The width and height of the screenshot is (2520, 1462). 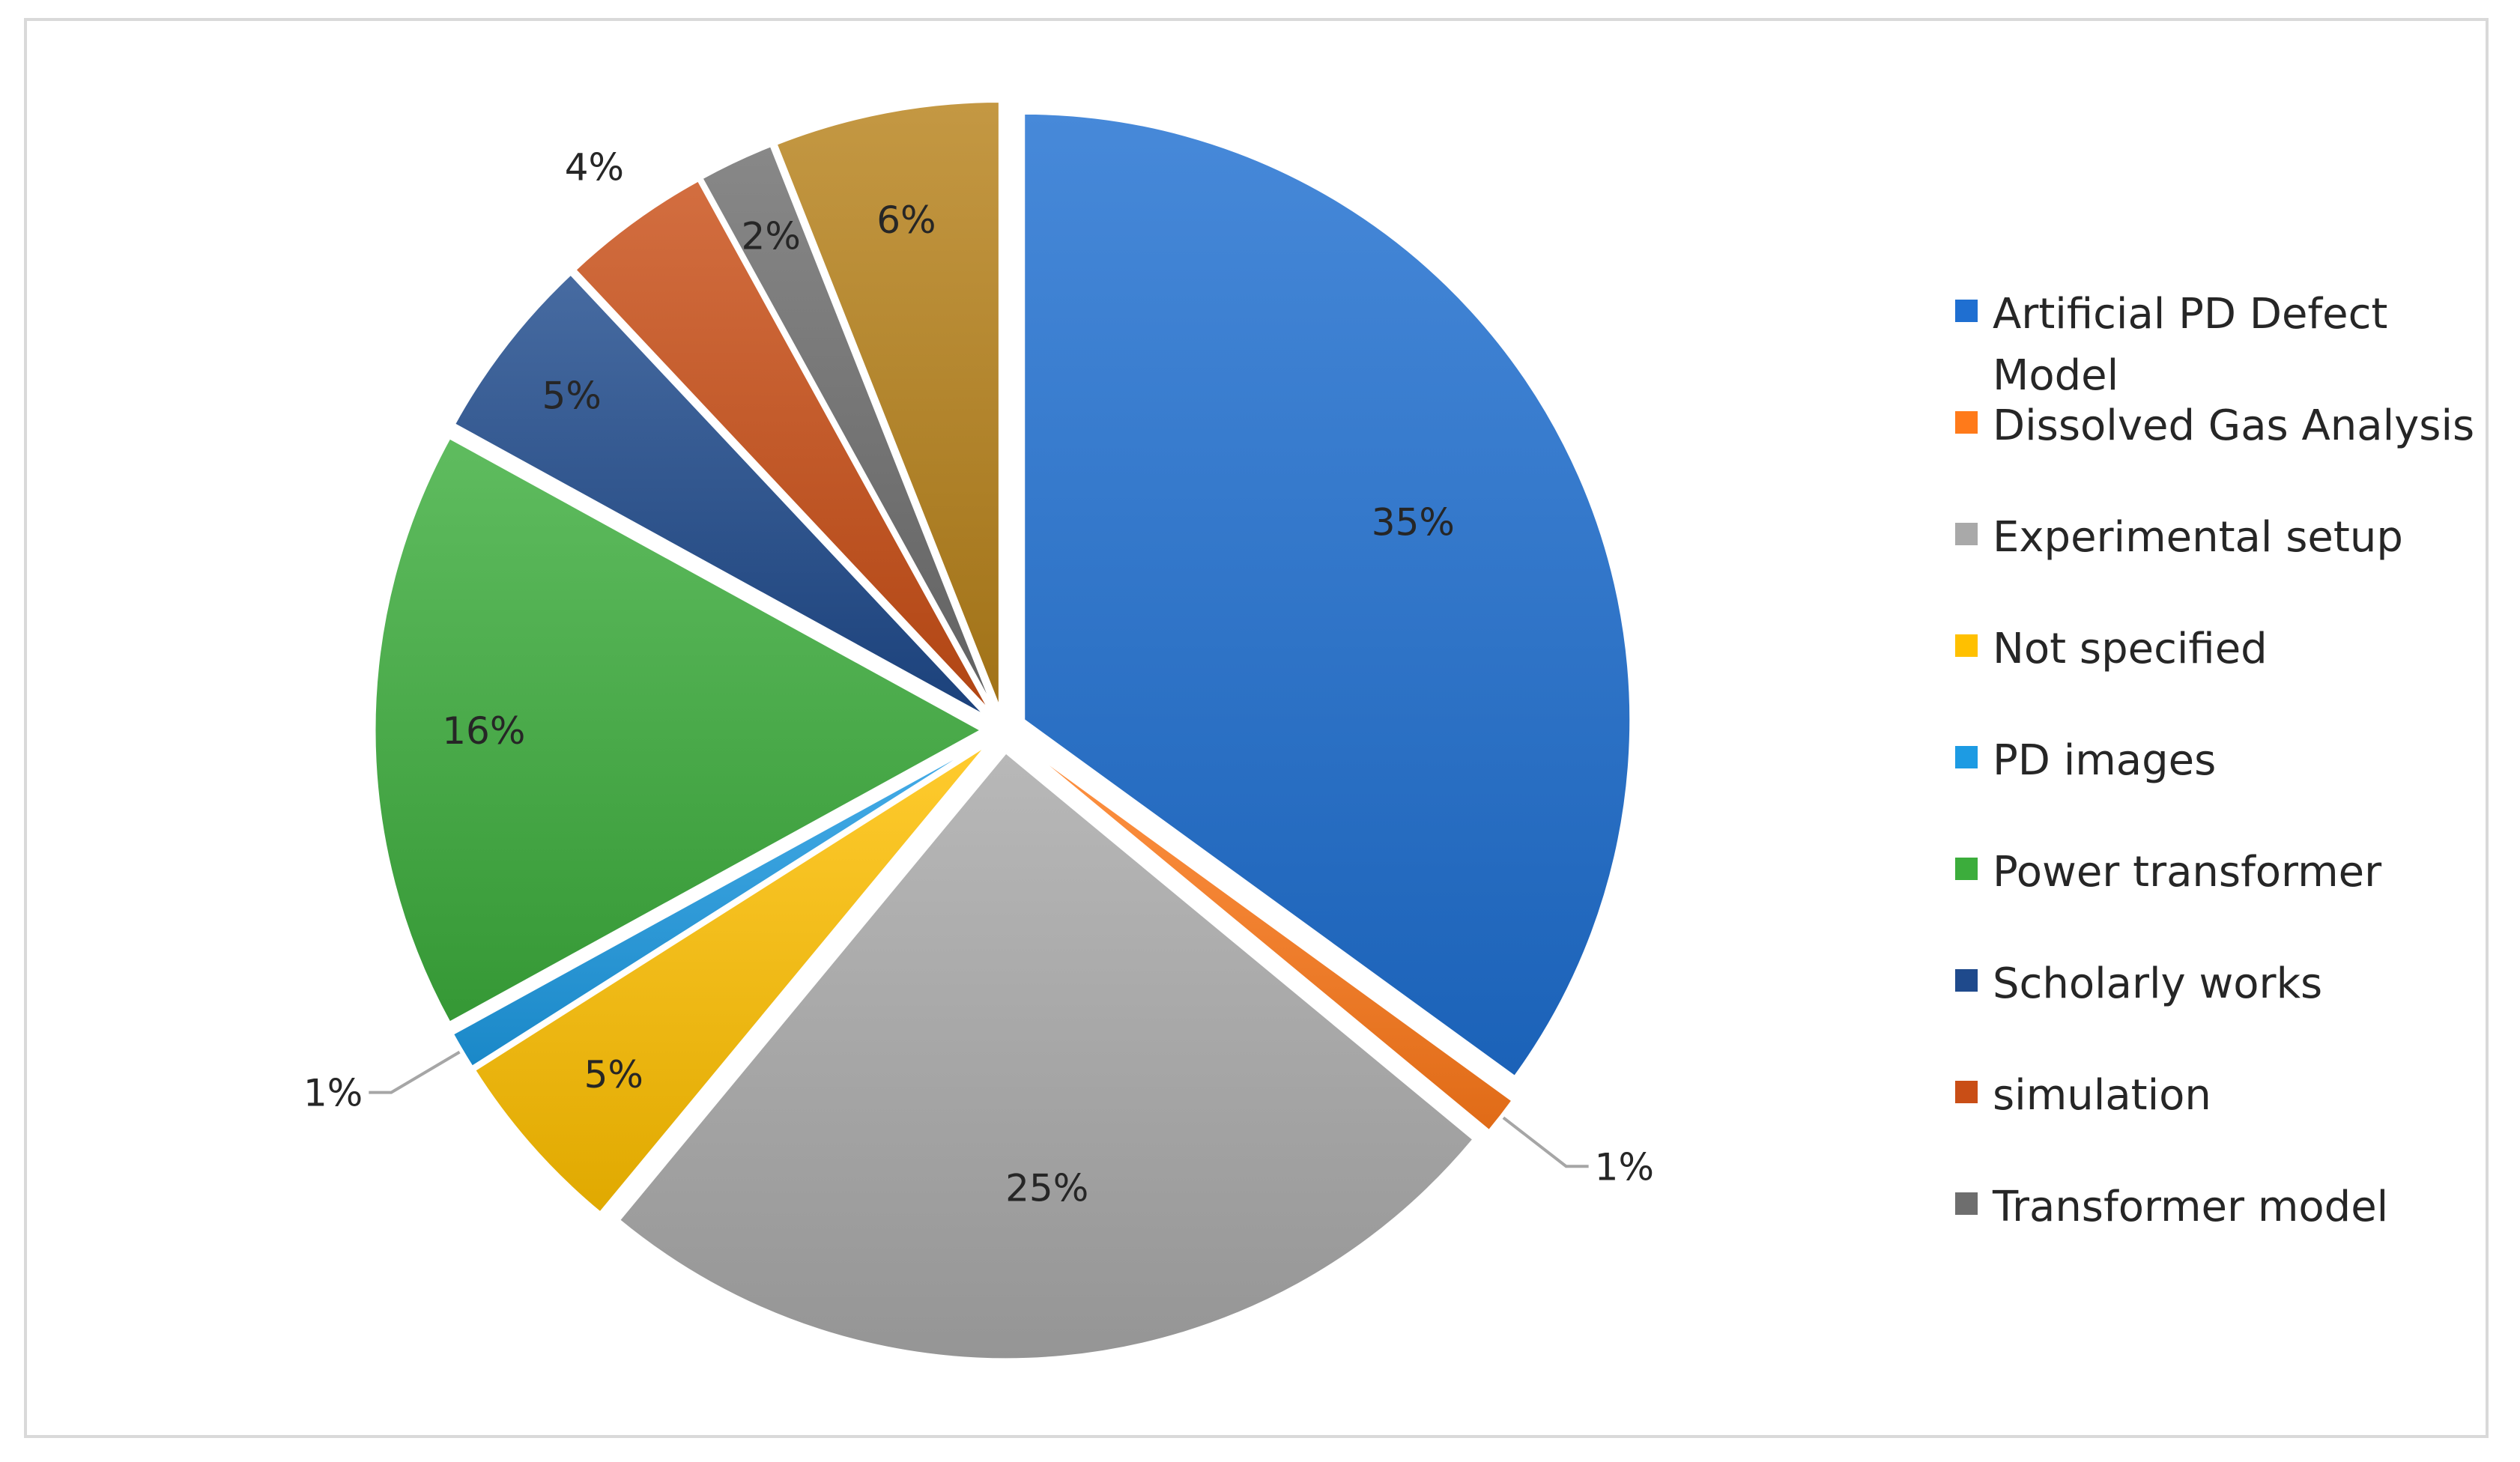 What do you see at coordinates (2233, 426) in the screenshot?
I see `legend-label-dissolved-gas-analysis: Dissolved Gas Analysis` at bounding box center [2233, 426].